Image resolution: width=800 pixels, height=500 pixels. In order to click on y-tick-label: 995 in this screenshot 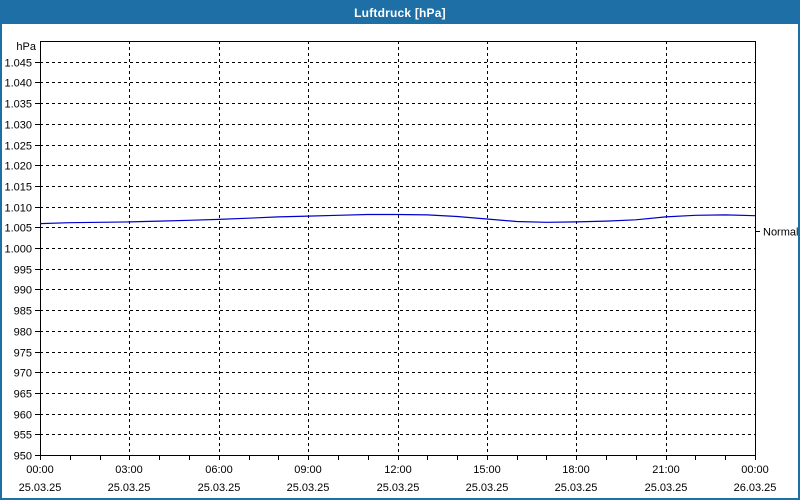, I will do `click(23, 271)`.